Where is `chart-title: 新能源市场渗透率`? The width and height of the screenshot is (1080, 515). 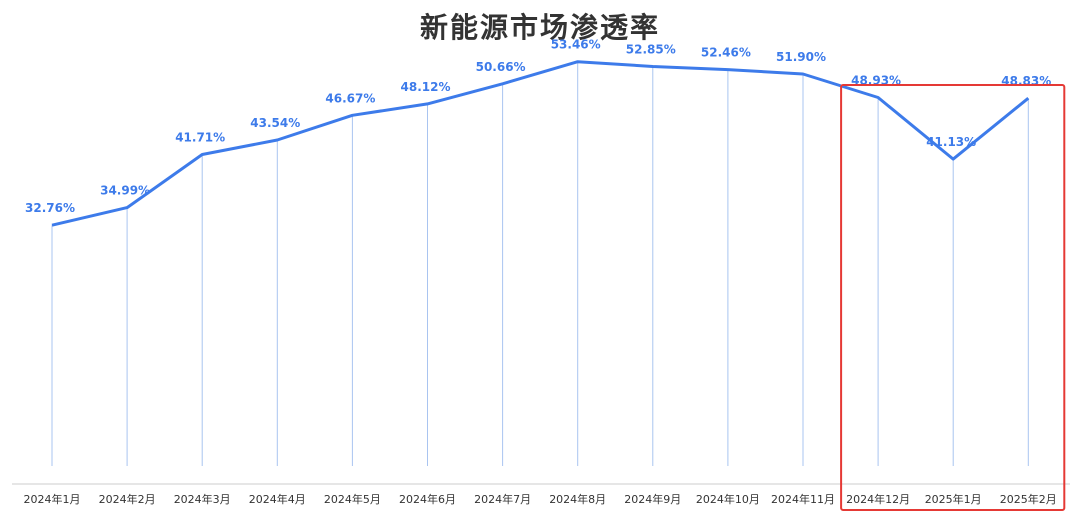 chart-title: 新能源市场渗透率 is located at coordinates (539, 27).